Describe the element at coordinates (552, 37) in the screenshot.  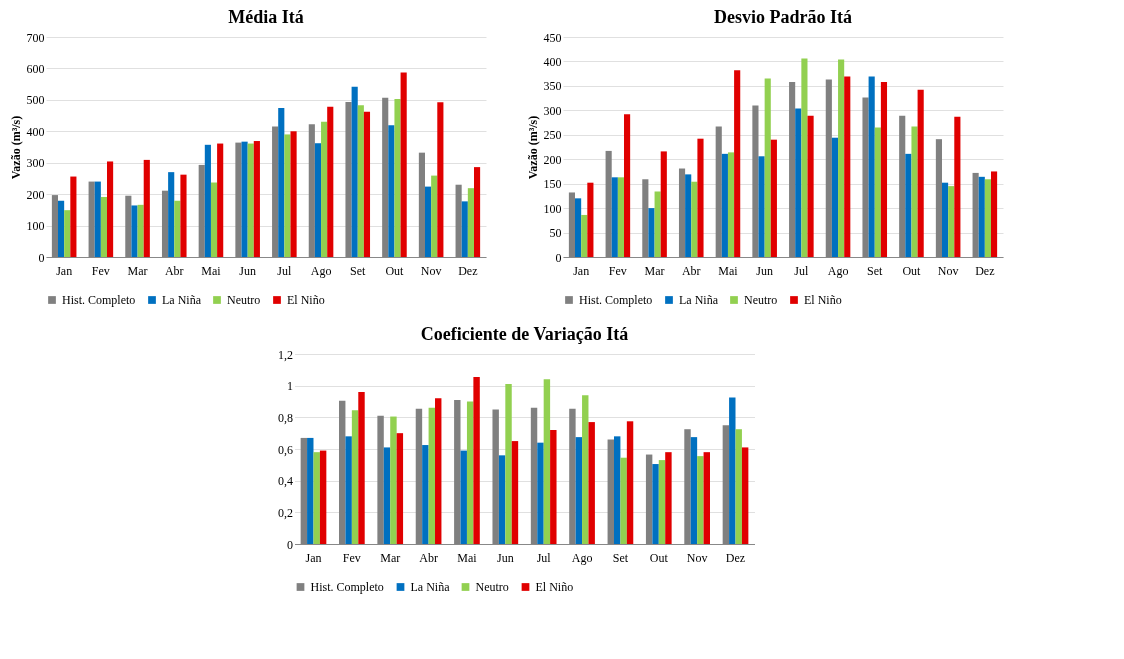
I see `y-tick-label: 450` at that location.